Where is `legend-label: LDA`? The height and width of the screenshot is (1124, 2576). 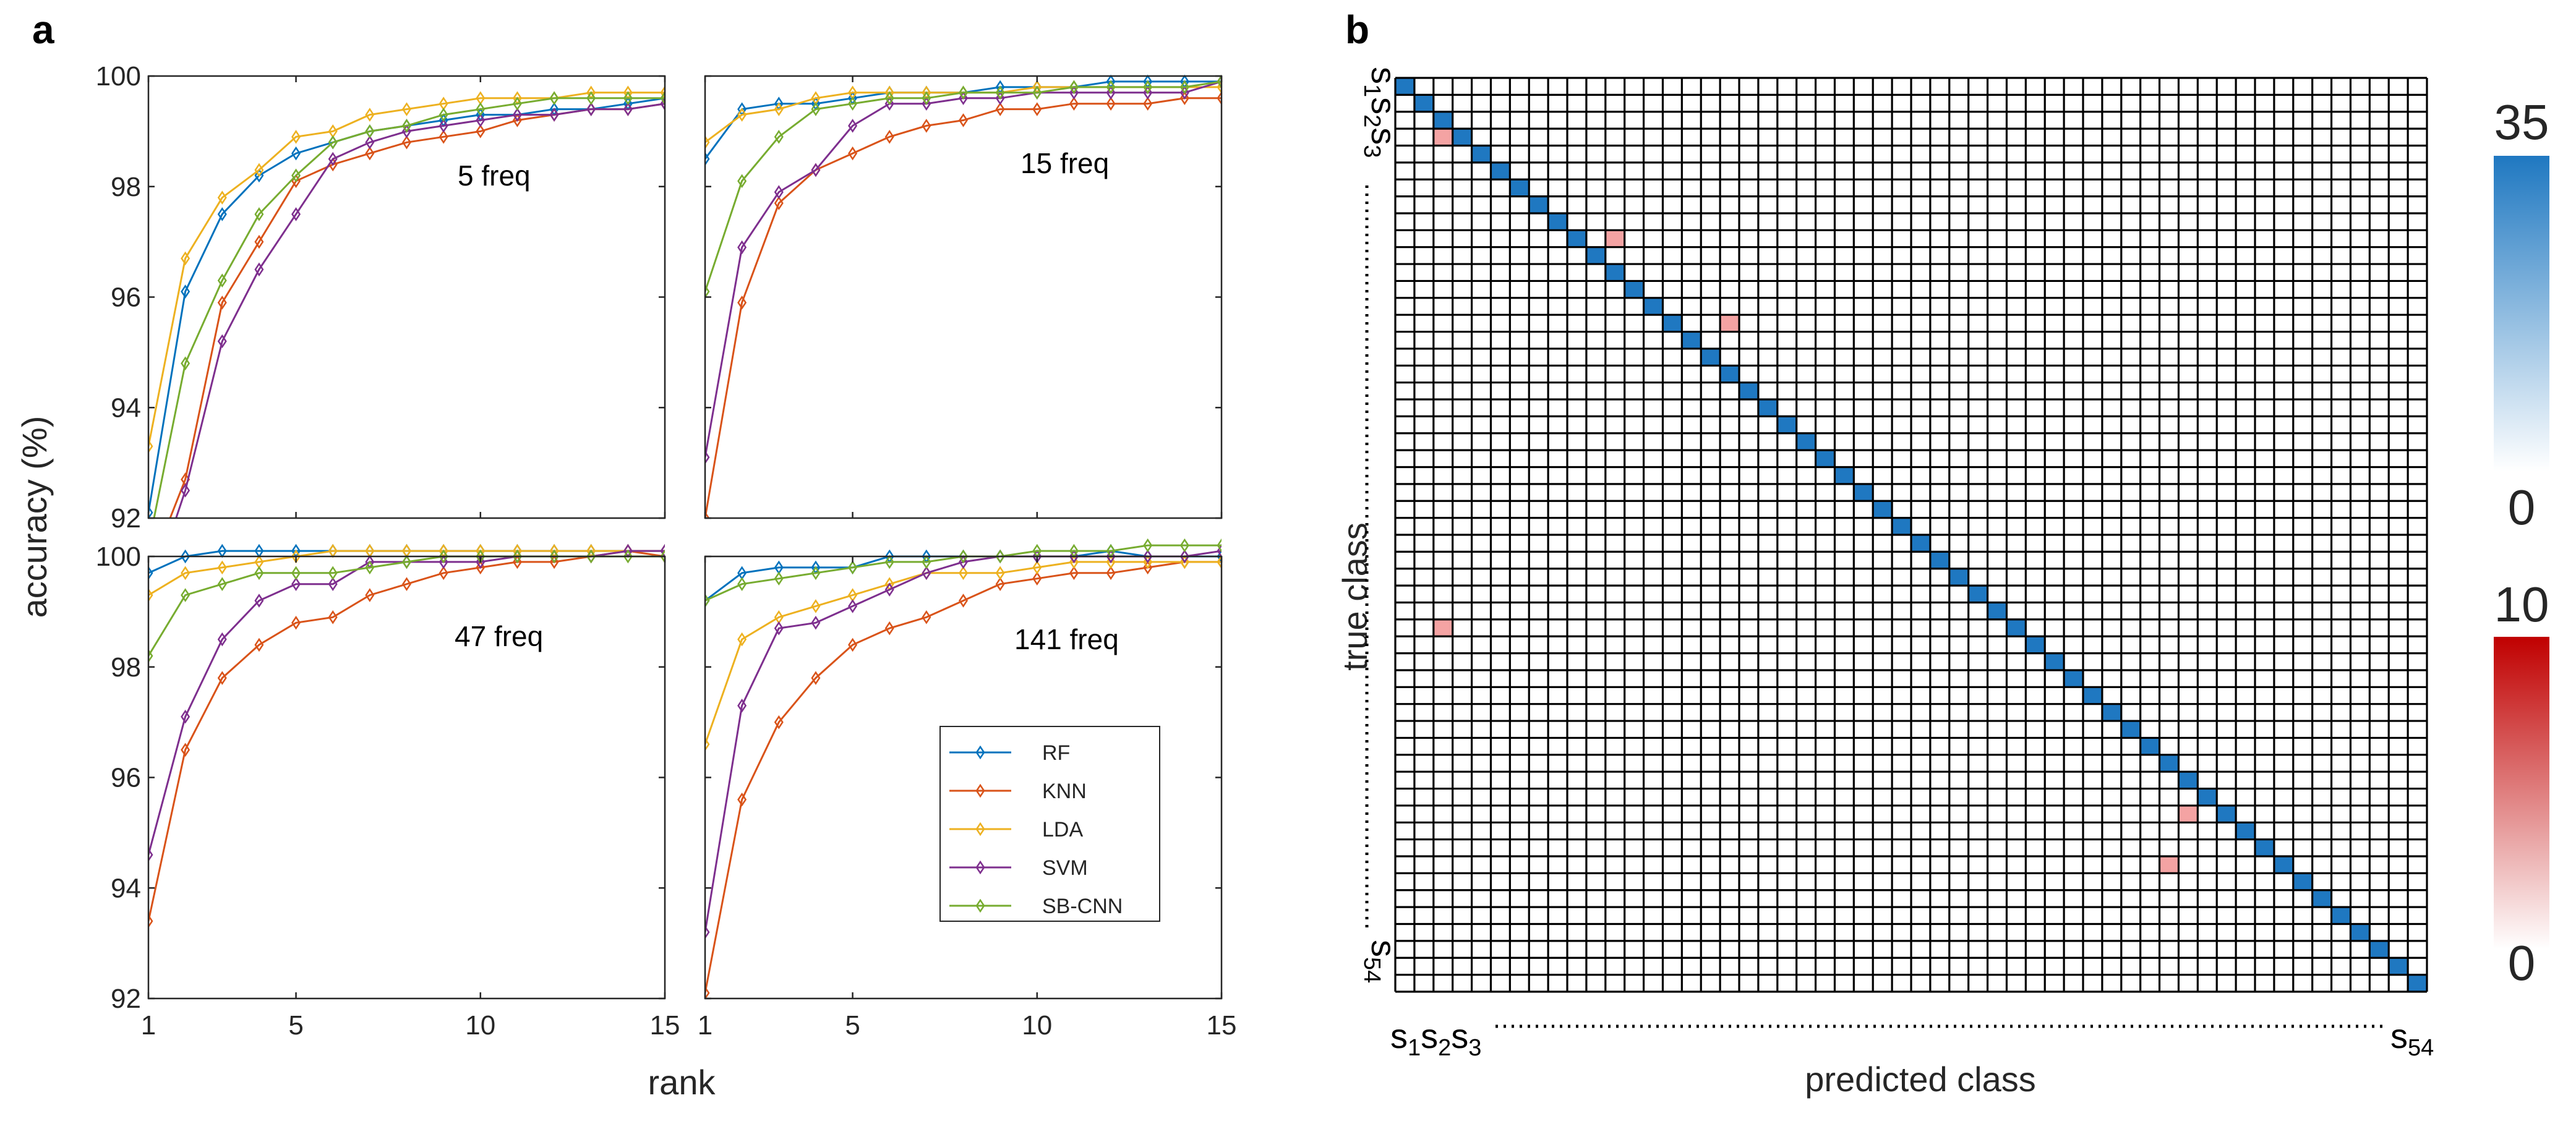 legend-label: LDA is located at coordinates (1062, 829).